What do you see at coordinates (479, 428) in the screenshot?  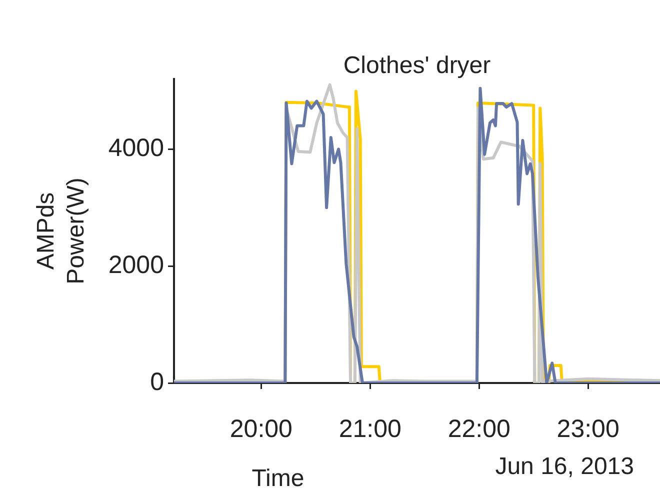 I see `x-tick-label: 22:00` at bounding box center [479, 428].